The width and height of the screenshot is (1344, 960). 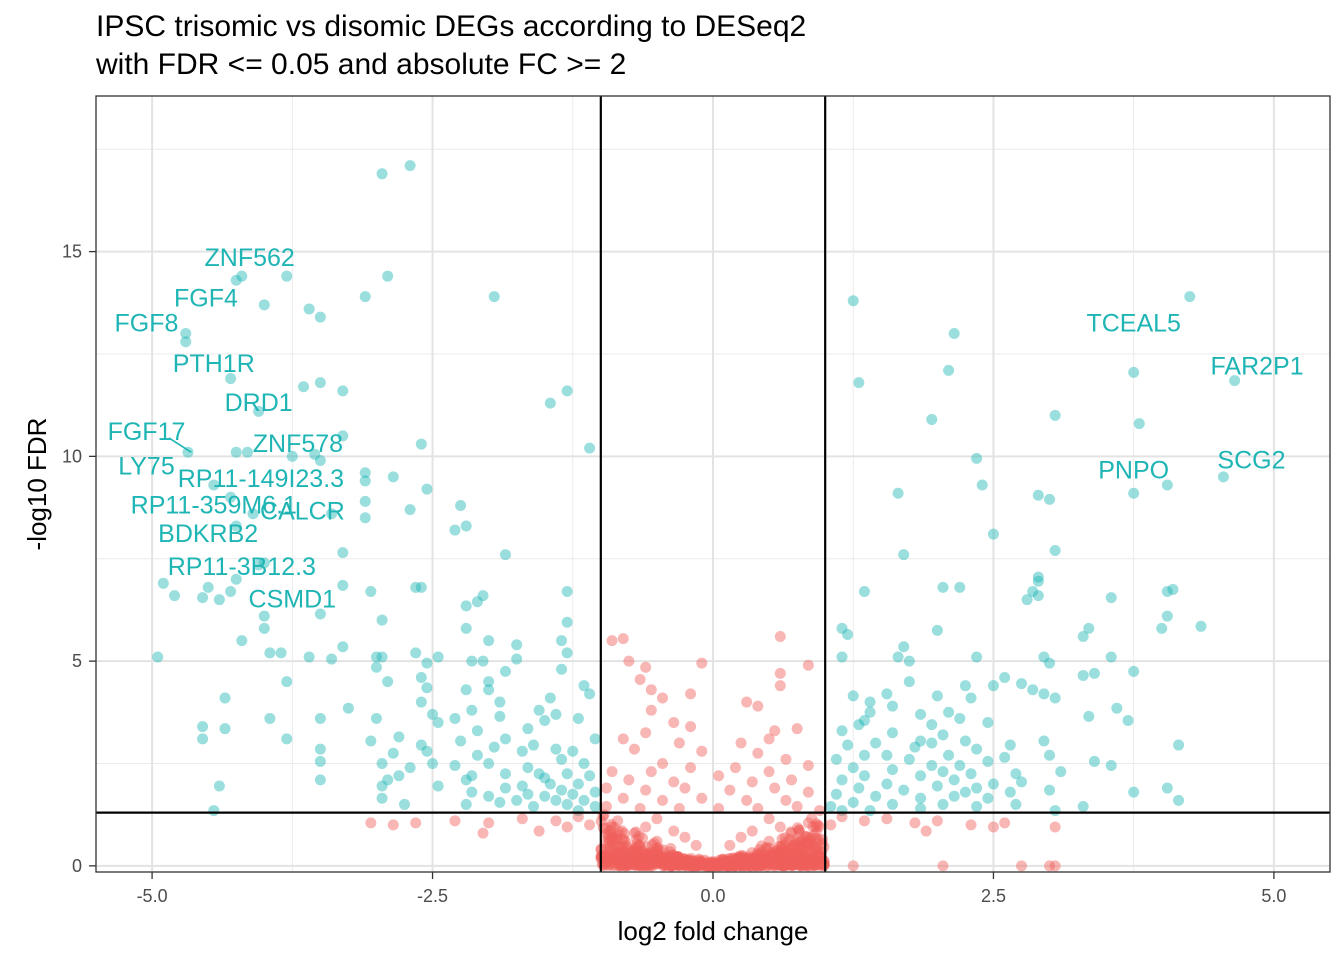 I want to click on gene-label: RP11-149I23.3, so click(x=261, y=479).